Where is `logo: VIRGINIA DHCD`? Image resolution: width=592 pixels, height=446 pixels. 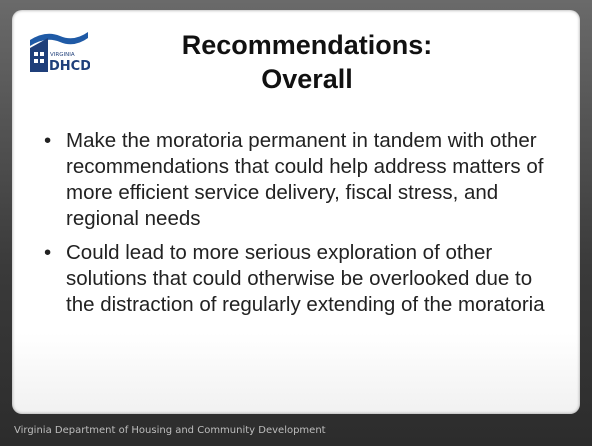
logo: VIRGINIA DHCD is located at coordinates (60, 53).